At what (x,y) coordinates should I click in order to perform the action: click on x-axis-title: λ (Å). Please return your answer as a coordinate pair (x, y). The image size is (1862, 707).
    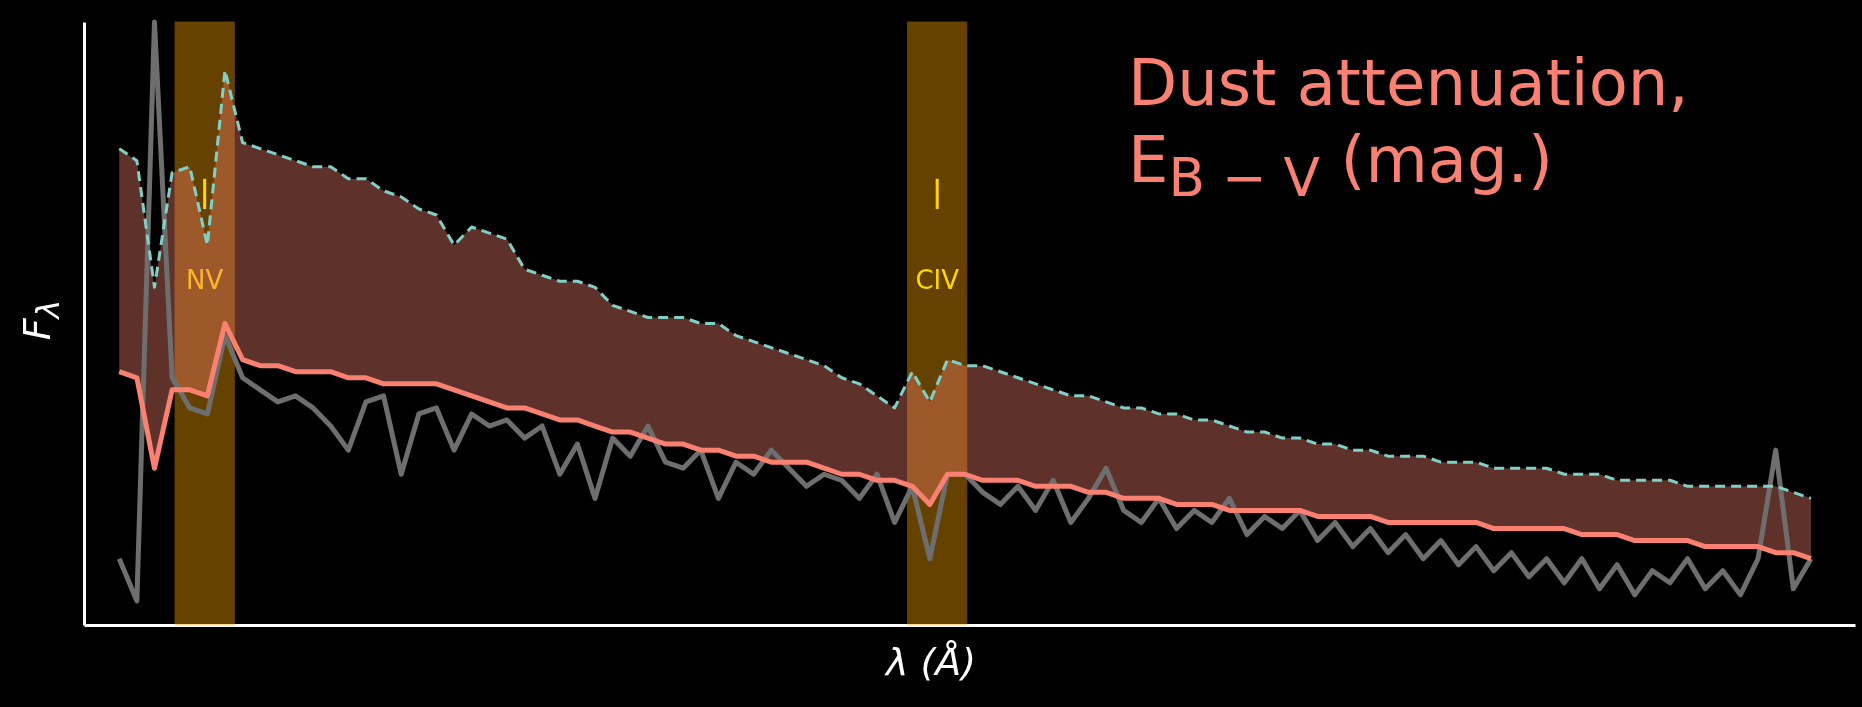
    Looking at the image, I should click on (930, 662).